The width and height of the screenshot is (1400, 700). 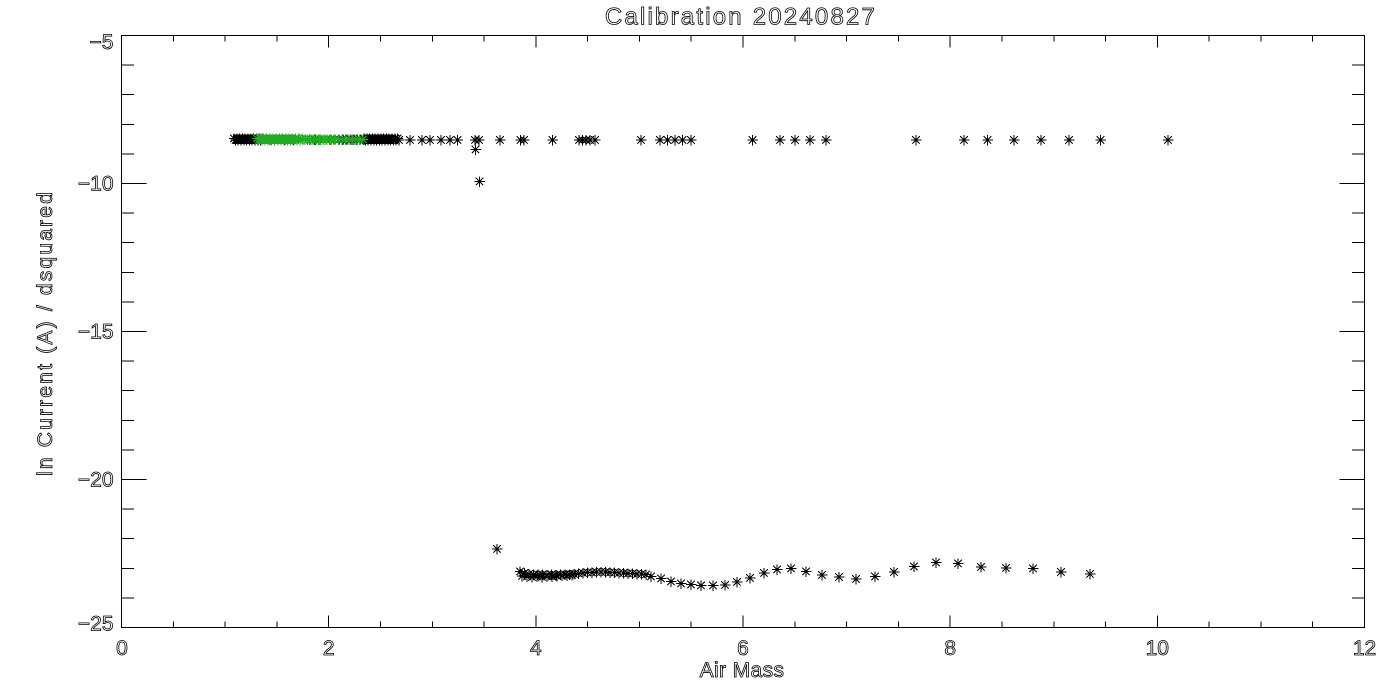 What do you see at coordinates (45, 333) in the screenshot?
I see `svg-text: ln Current (A) / dsquared` at bounding box center [45, 333].